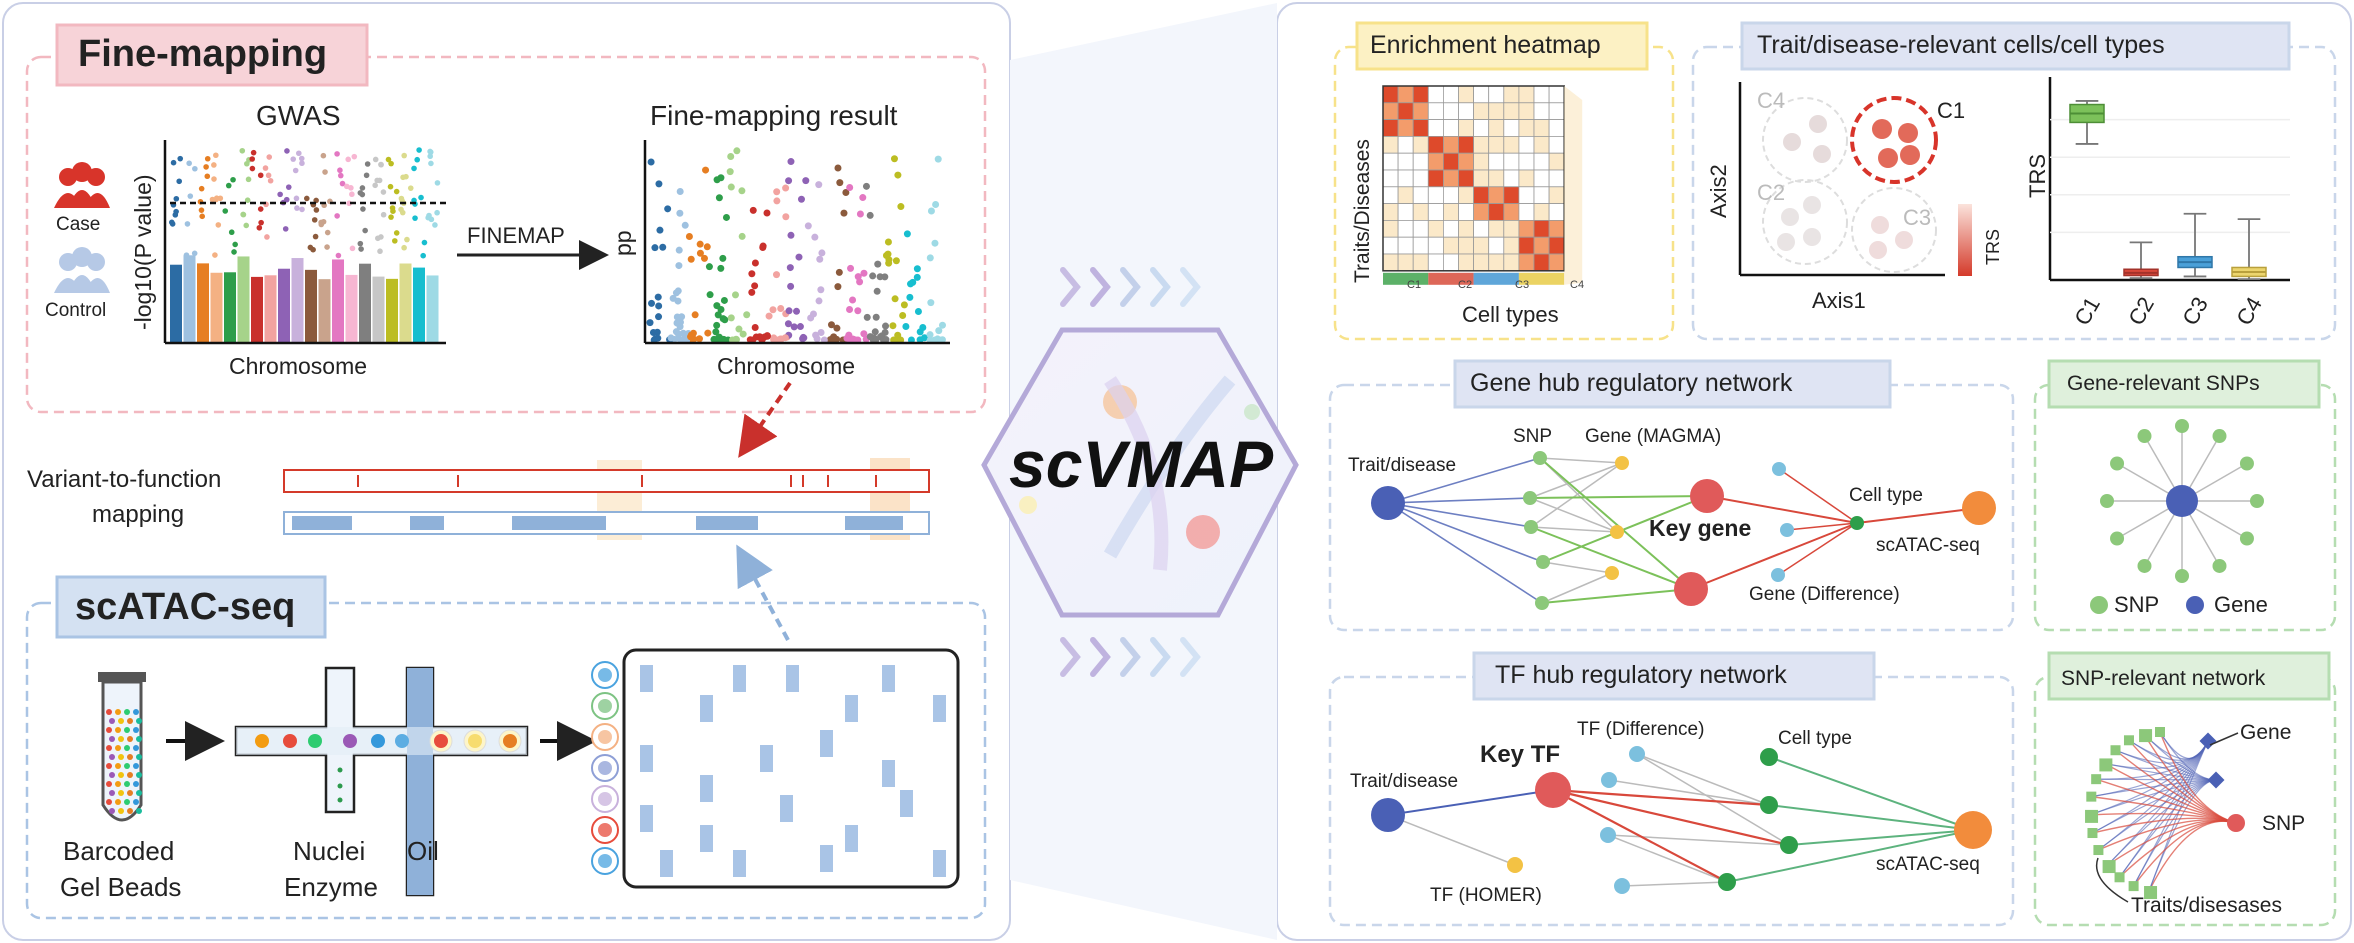 The height and width of the screenshot is (943, 2354). Describe the element at coordinates (1817, 549) in the screenshot. I see `edge-diff-celltype` at that location.